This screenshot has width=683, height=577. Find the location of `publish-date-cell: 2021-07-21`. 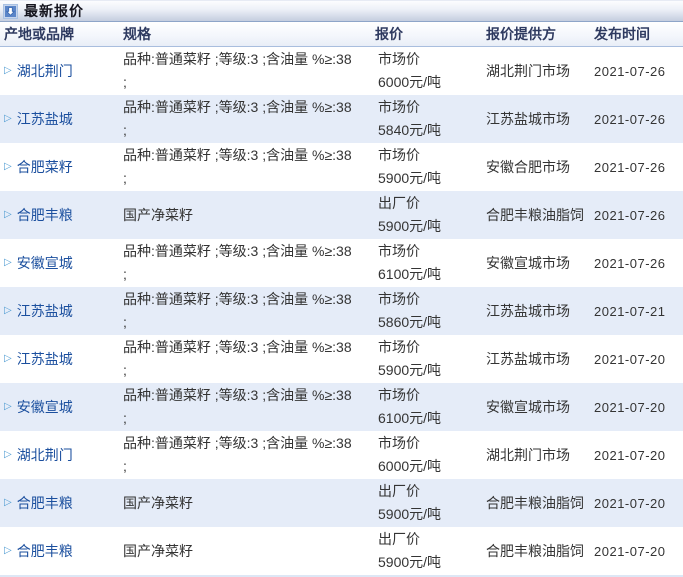

publish-date-cell: 2021-07-21 is located at coordinates (630, 311).